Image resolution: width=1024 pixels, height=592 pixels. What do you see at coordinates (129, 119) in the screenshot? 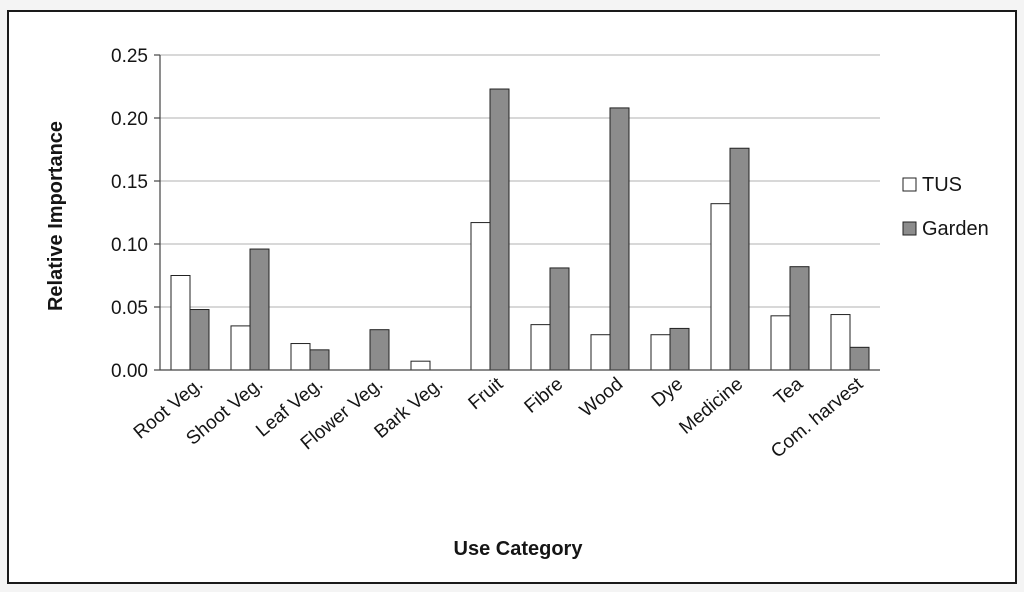
I see `y-tick-label: 0.20` at bounding box center [129, 119].